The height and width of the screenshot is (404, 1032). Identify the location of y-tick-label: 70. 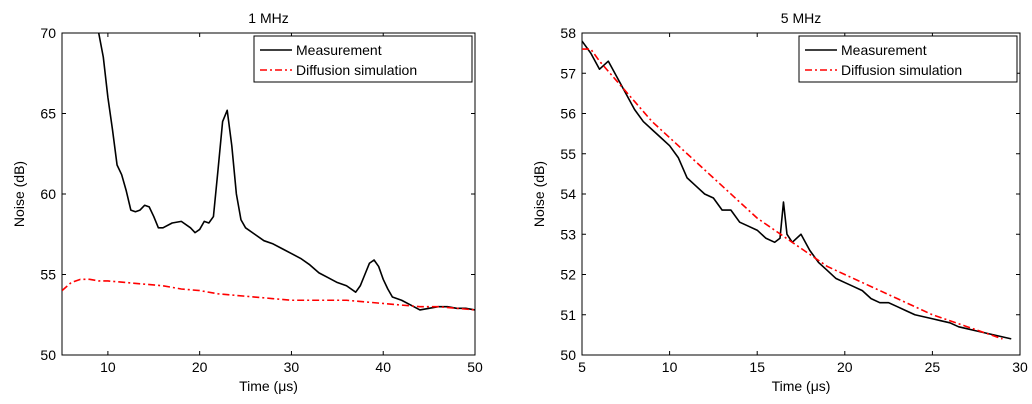
(48, 33).